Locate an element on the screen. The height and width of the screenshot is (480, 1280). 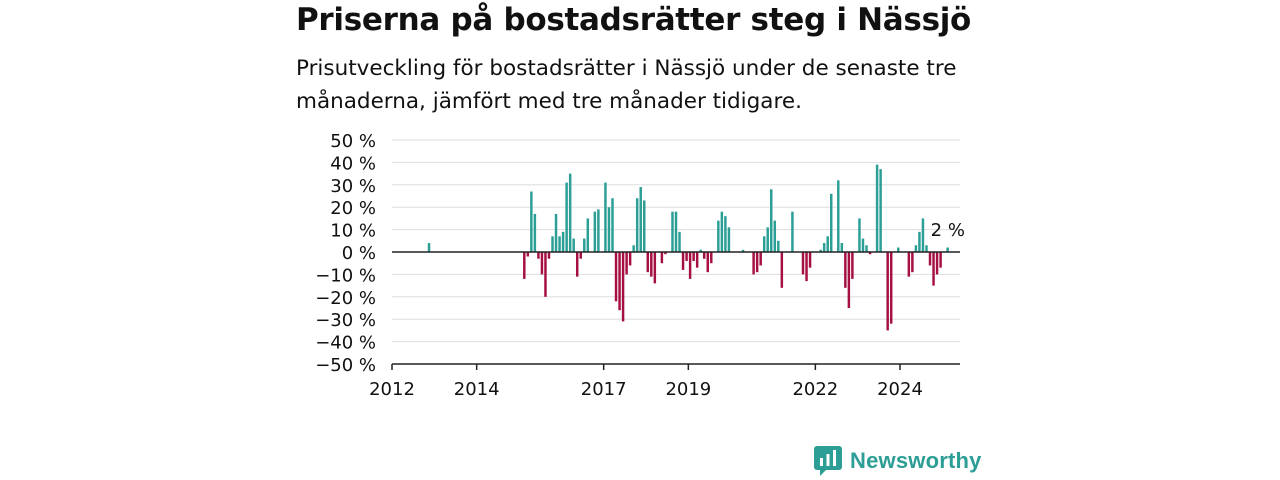
latest-value-label: 2 % is located at coordinates (948, 230).